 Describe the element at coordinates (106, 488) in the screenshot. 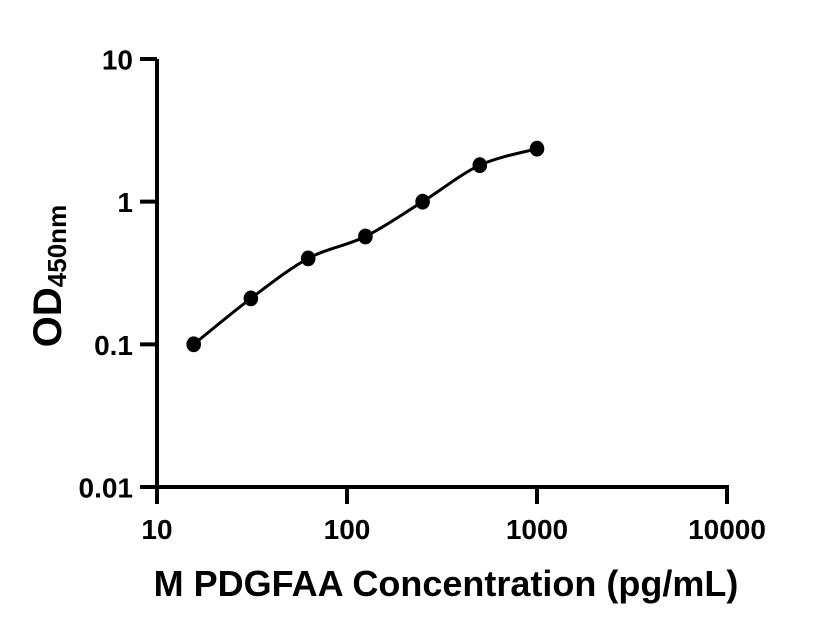

I see `y-tick-label: 0.01` at that location.